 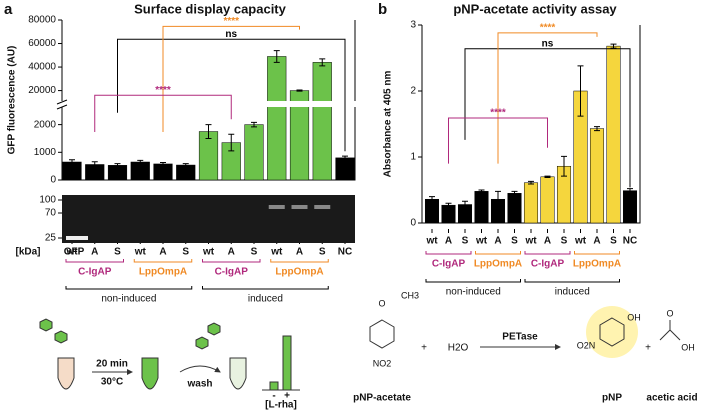 I want to click on schematic-label: [L-rha], so click(x=281, y=405).